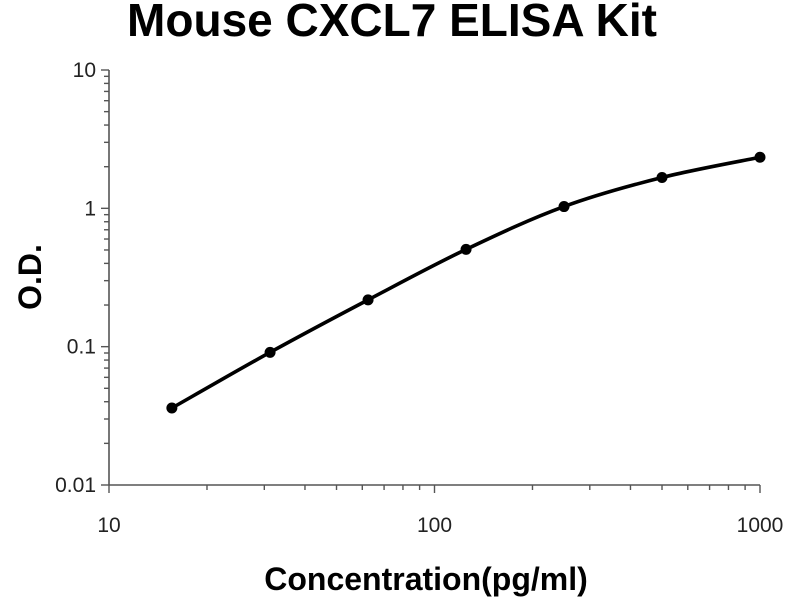 The width and height of the screenshot is (800, 600). Describe the element at coordinates (426, 579) in the screenshot. I see `x-axis-title: Concentration(pg/ml)` at that location.